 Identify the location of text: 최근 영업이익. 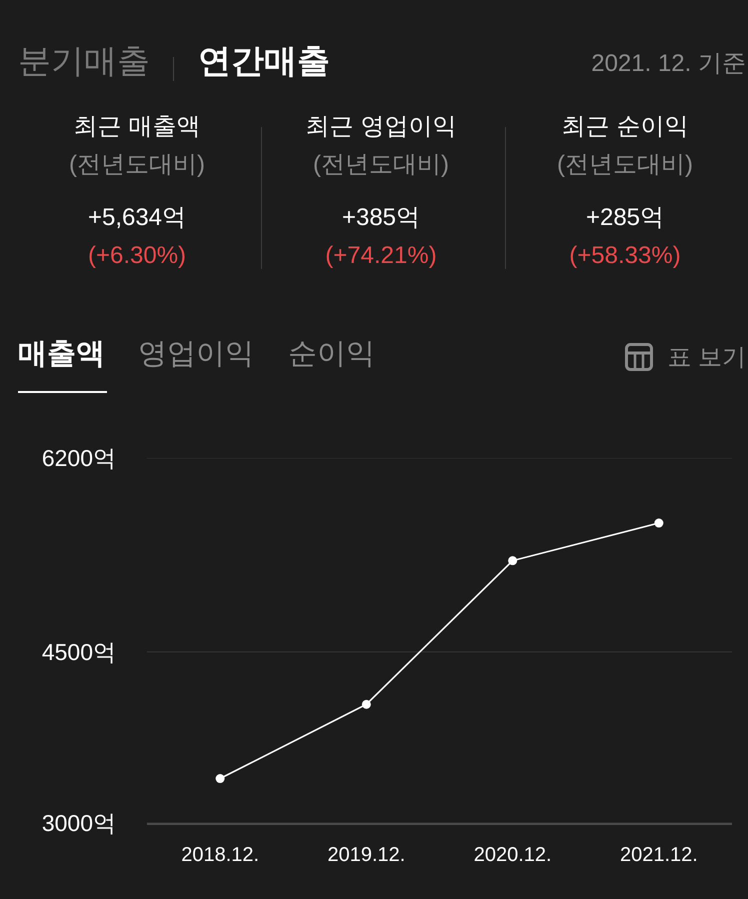
(381, 127).